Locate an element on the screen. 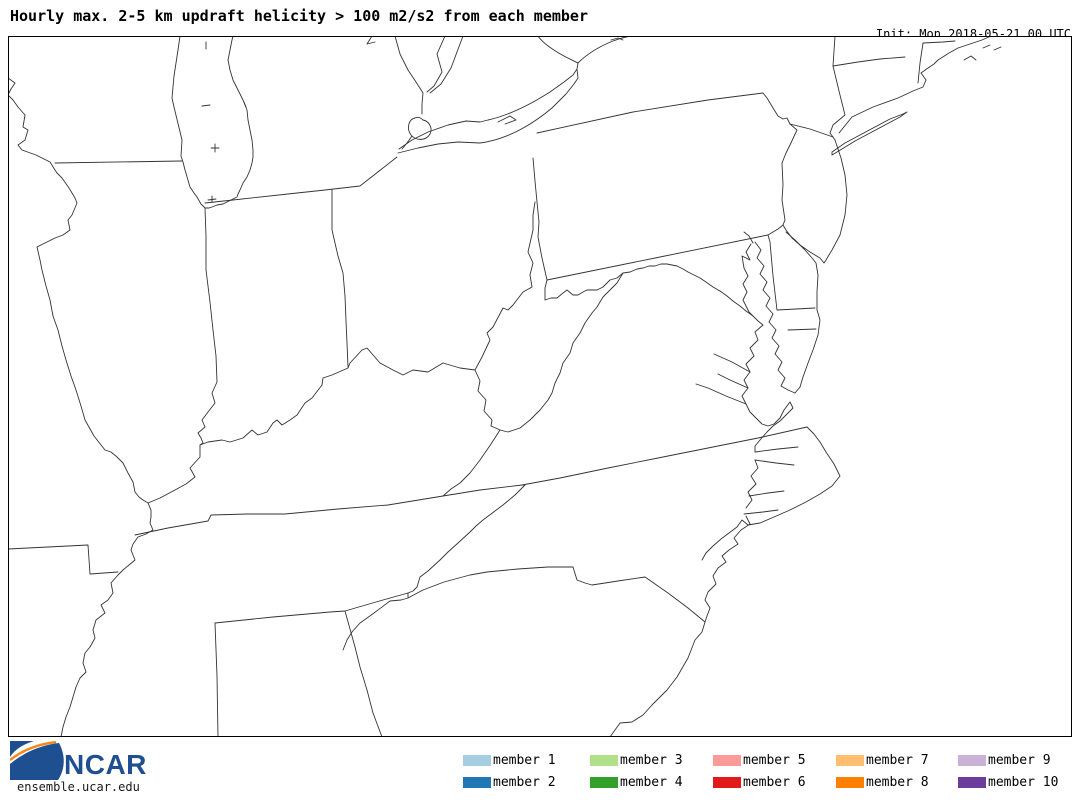 This screenshot has width=1080, height=800. legend-column: member 3 member 4 is located at coordinates (651, 771).